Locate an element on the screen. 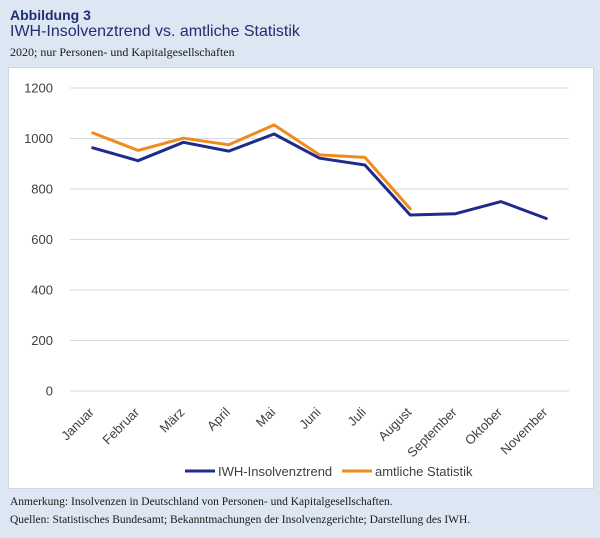 The height and width of the screenshot is (538, 600). y-axis-ticks: 0 200 400 600 800 1000 1200 is located at coordinates (38, 240).